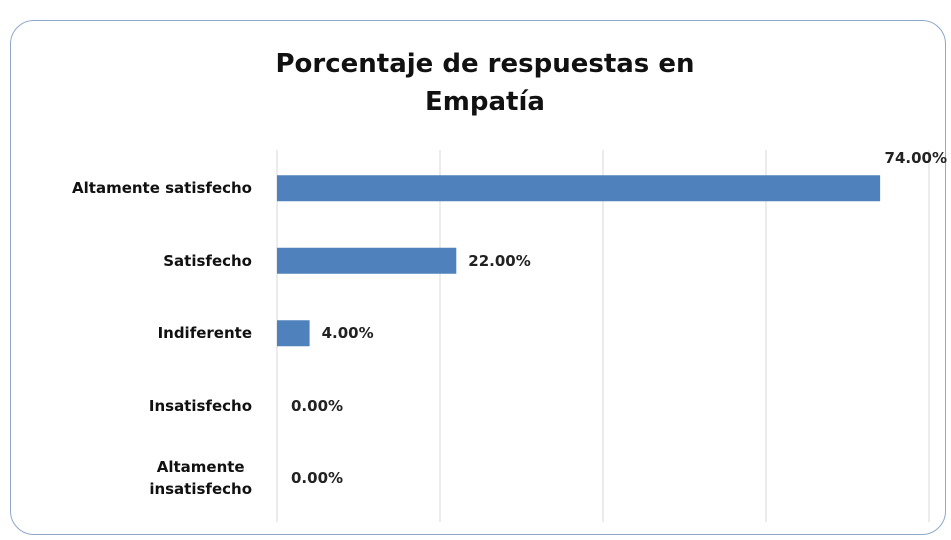  What do you see at coordinates (915, 158) in the screenshot?
I see `data-label: 74.00%` at bounding box center [915, 158].